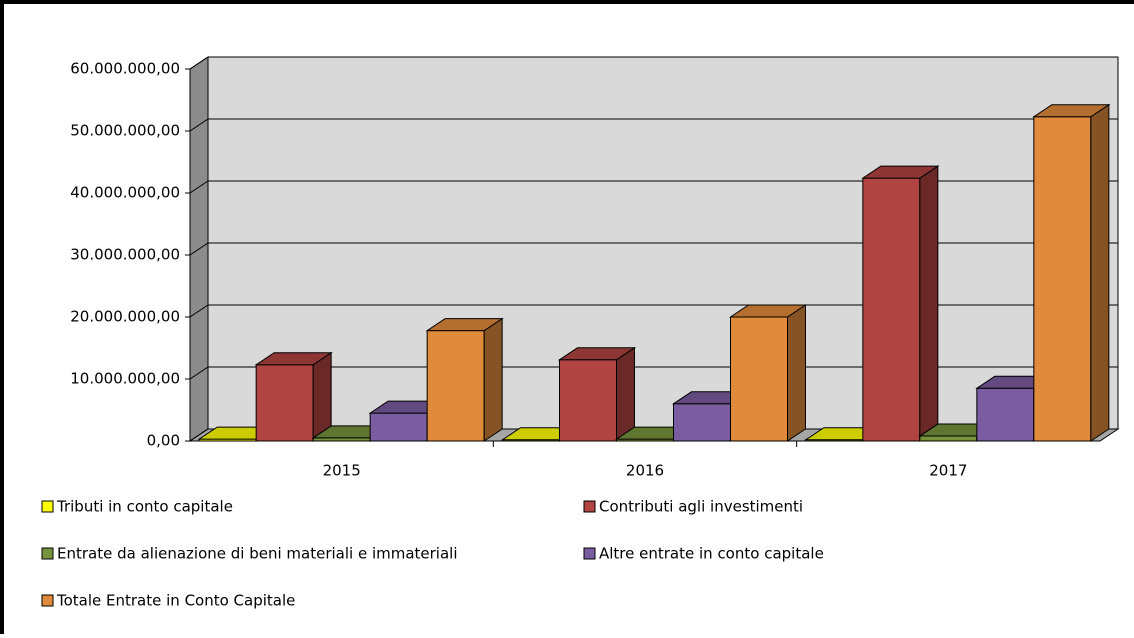 The width and height of the screenshot is (1134, 638). Describe the element at coordinates (125, 69) in the screenshot. I see `y-tick-label: 60.000.000,00` at that location.